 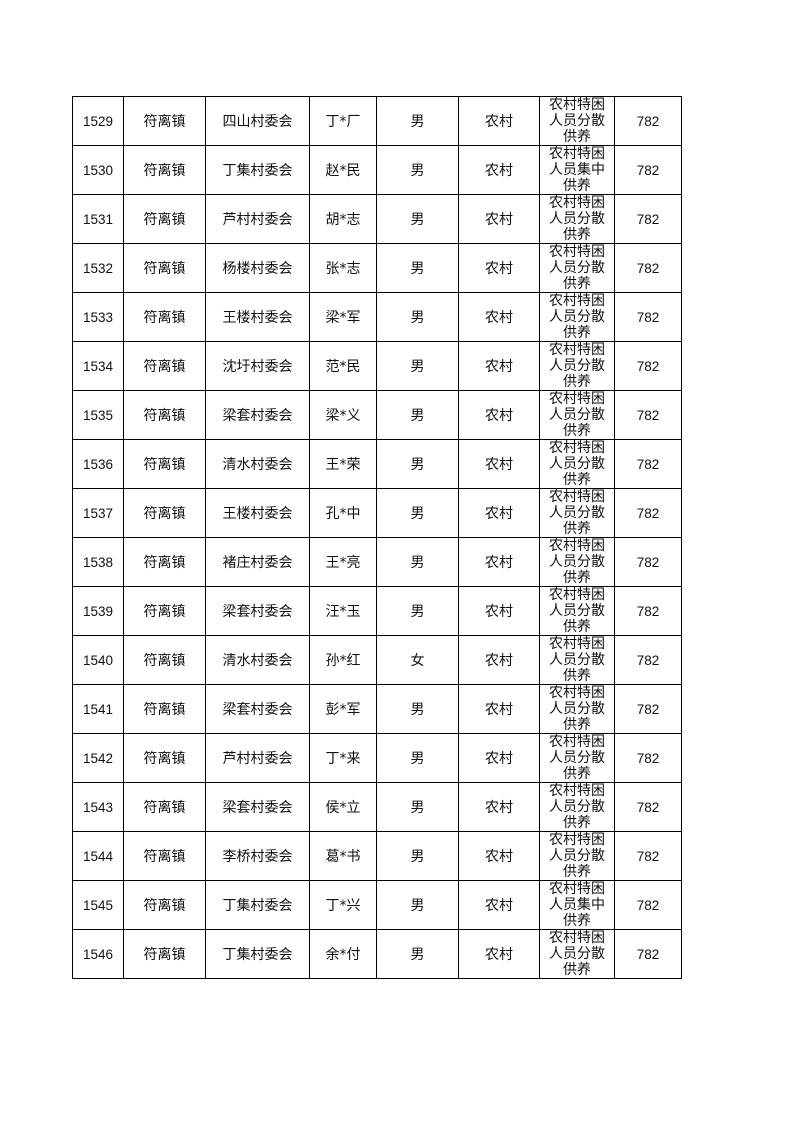 I want to click on category-text: 农村特困人员集中供养, so click(x=577, y=905).